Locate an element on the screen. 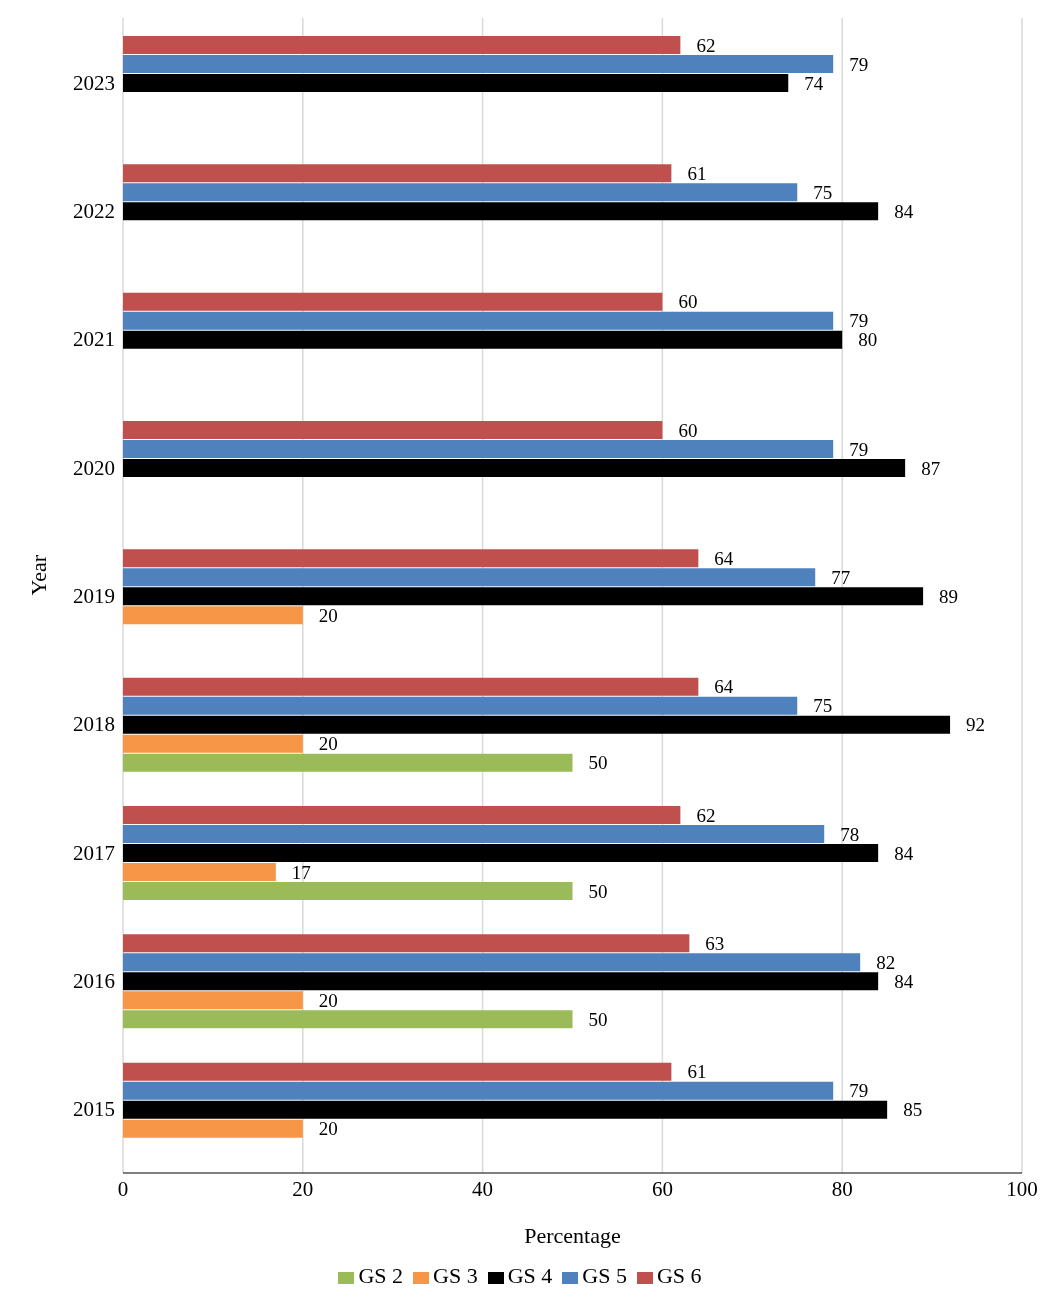  x-axis-title: Percentage is located at coordinates (572, 1235).